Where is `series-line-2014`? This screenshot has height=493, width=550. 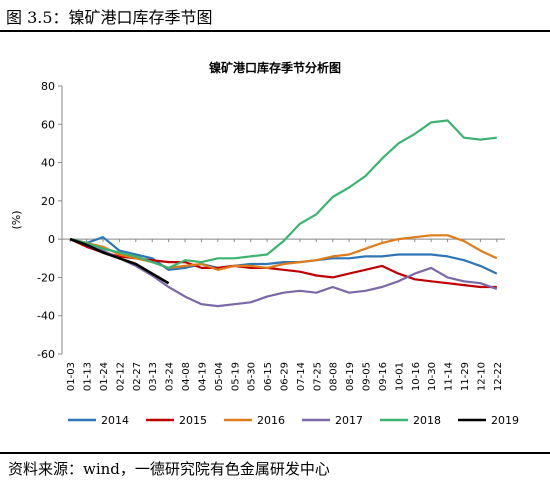 series-line-2014 is located at coordinates (283, 255).